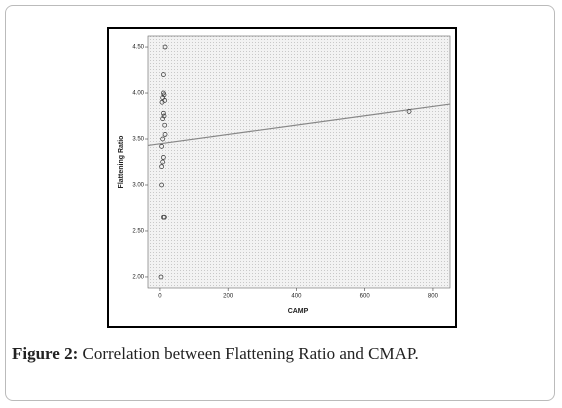 This screenshot has width=562, height=408. I want to click on y-axis-label: Flattening Ratio, so click(121, 162).